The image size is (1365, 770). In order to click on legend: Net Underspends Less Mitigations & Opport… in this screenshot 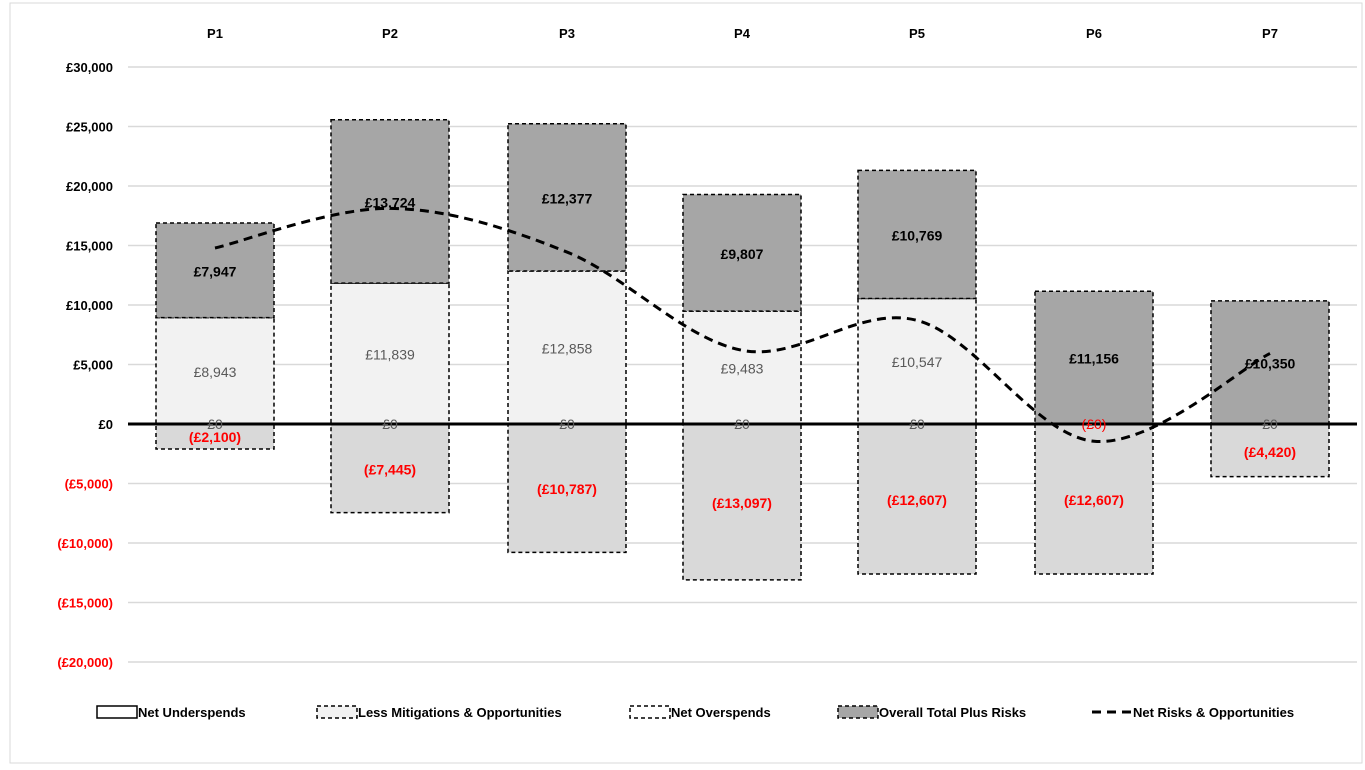, I will do `click(695, 712)`.